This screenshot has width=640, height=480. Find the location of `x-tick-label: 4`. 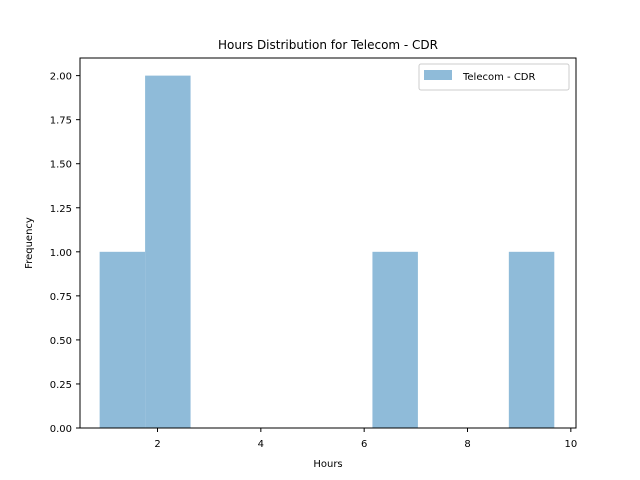

x-tick-label: 4 is located at coordinates (261, 444).